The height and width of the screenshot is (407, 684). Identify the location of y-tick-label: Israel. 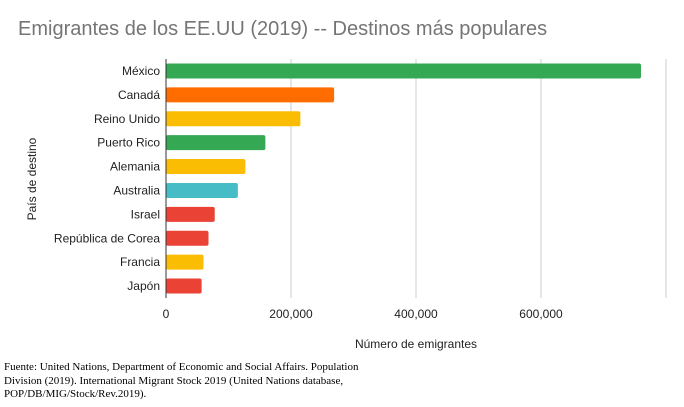
(145, 214).